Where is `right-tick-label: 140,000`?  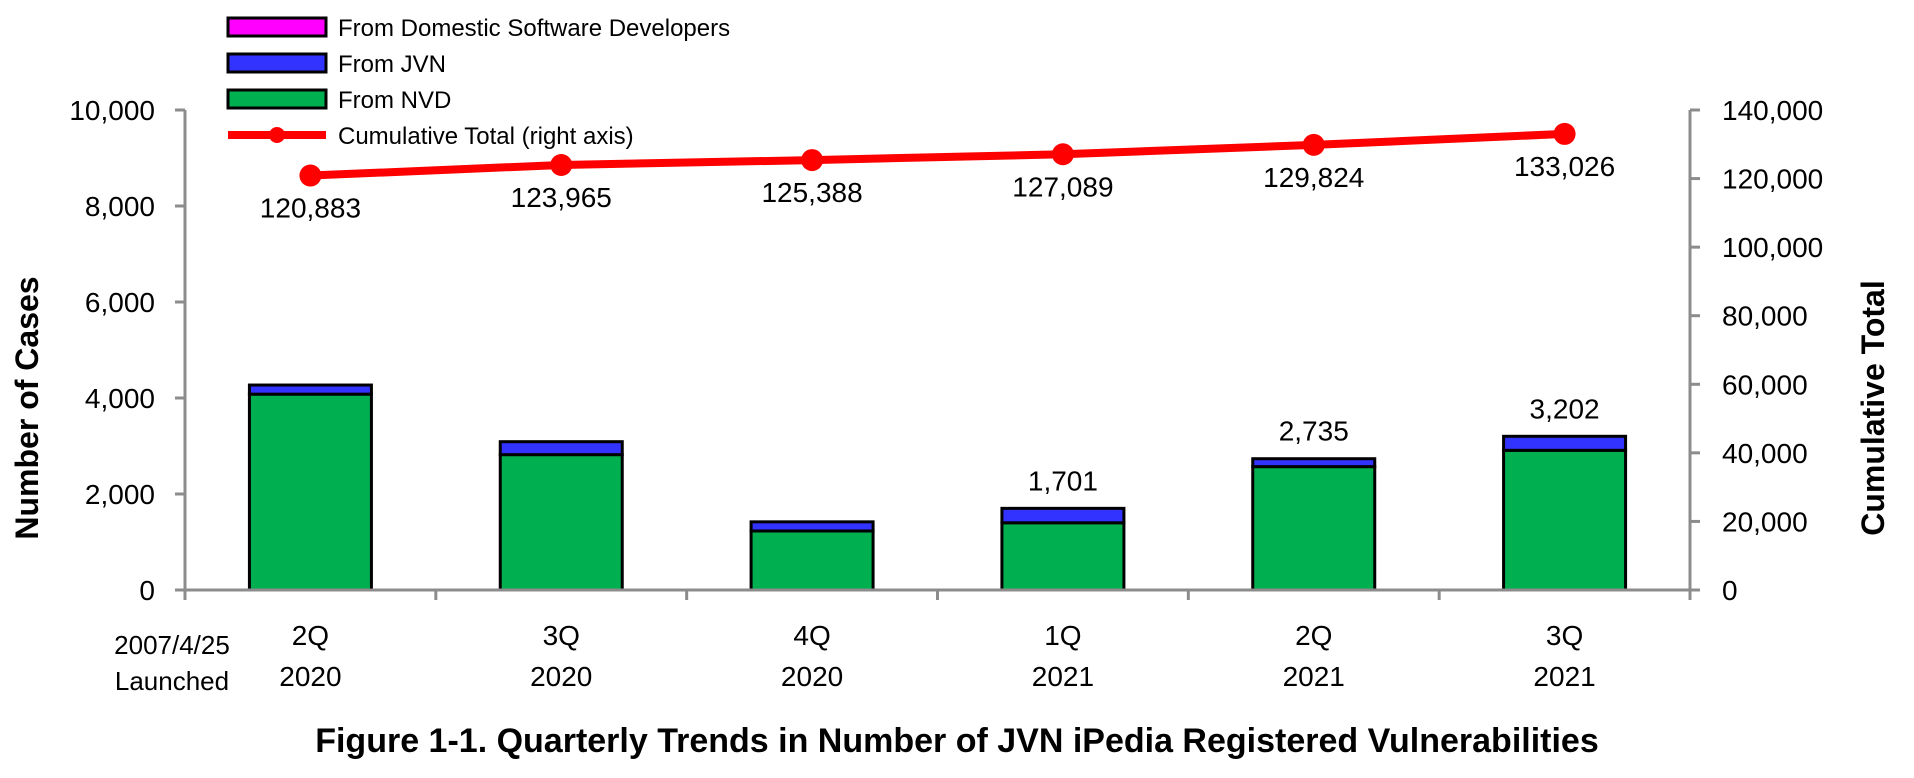 right-tick-label: 140,000 is located at coordinates (1772, 110).